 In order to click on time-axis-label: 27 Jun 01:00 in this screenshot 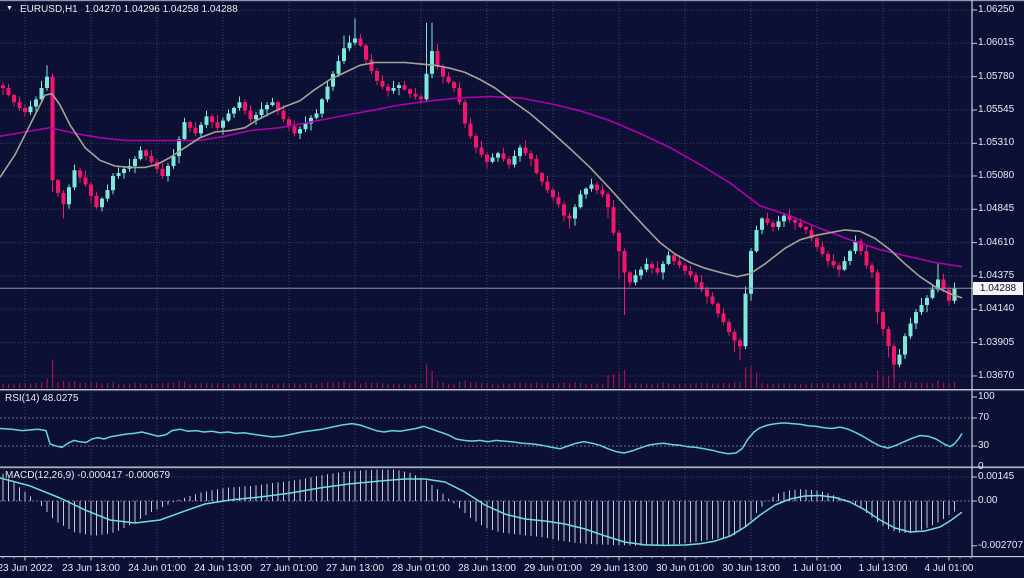, I will do `click(289, 568)`.